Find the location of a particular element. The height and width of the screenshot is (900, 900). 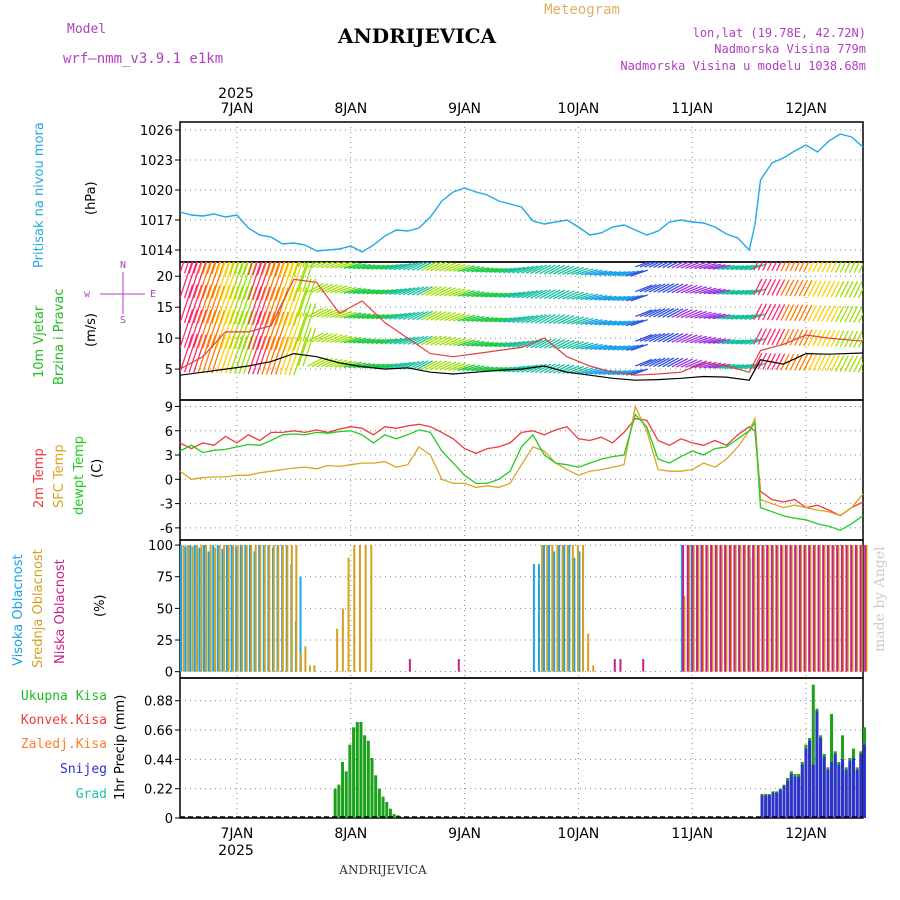

pressure-line is located at coordinates (521, 193).